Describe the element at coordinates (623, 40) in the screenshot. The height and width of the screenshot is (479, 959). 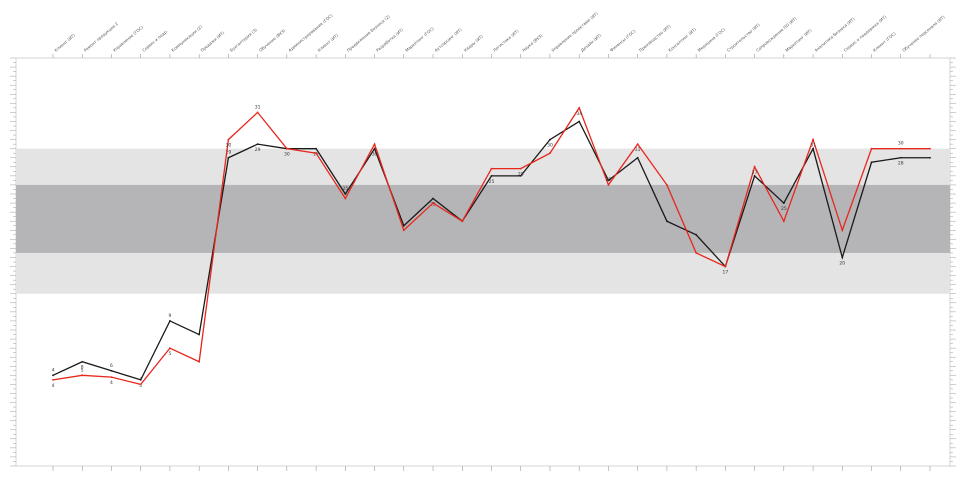
I see `x-tick-label: Финансы (ГОС)` at that location.